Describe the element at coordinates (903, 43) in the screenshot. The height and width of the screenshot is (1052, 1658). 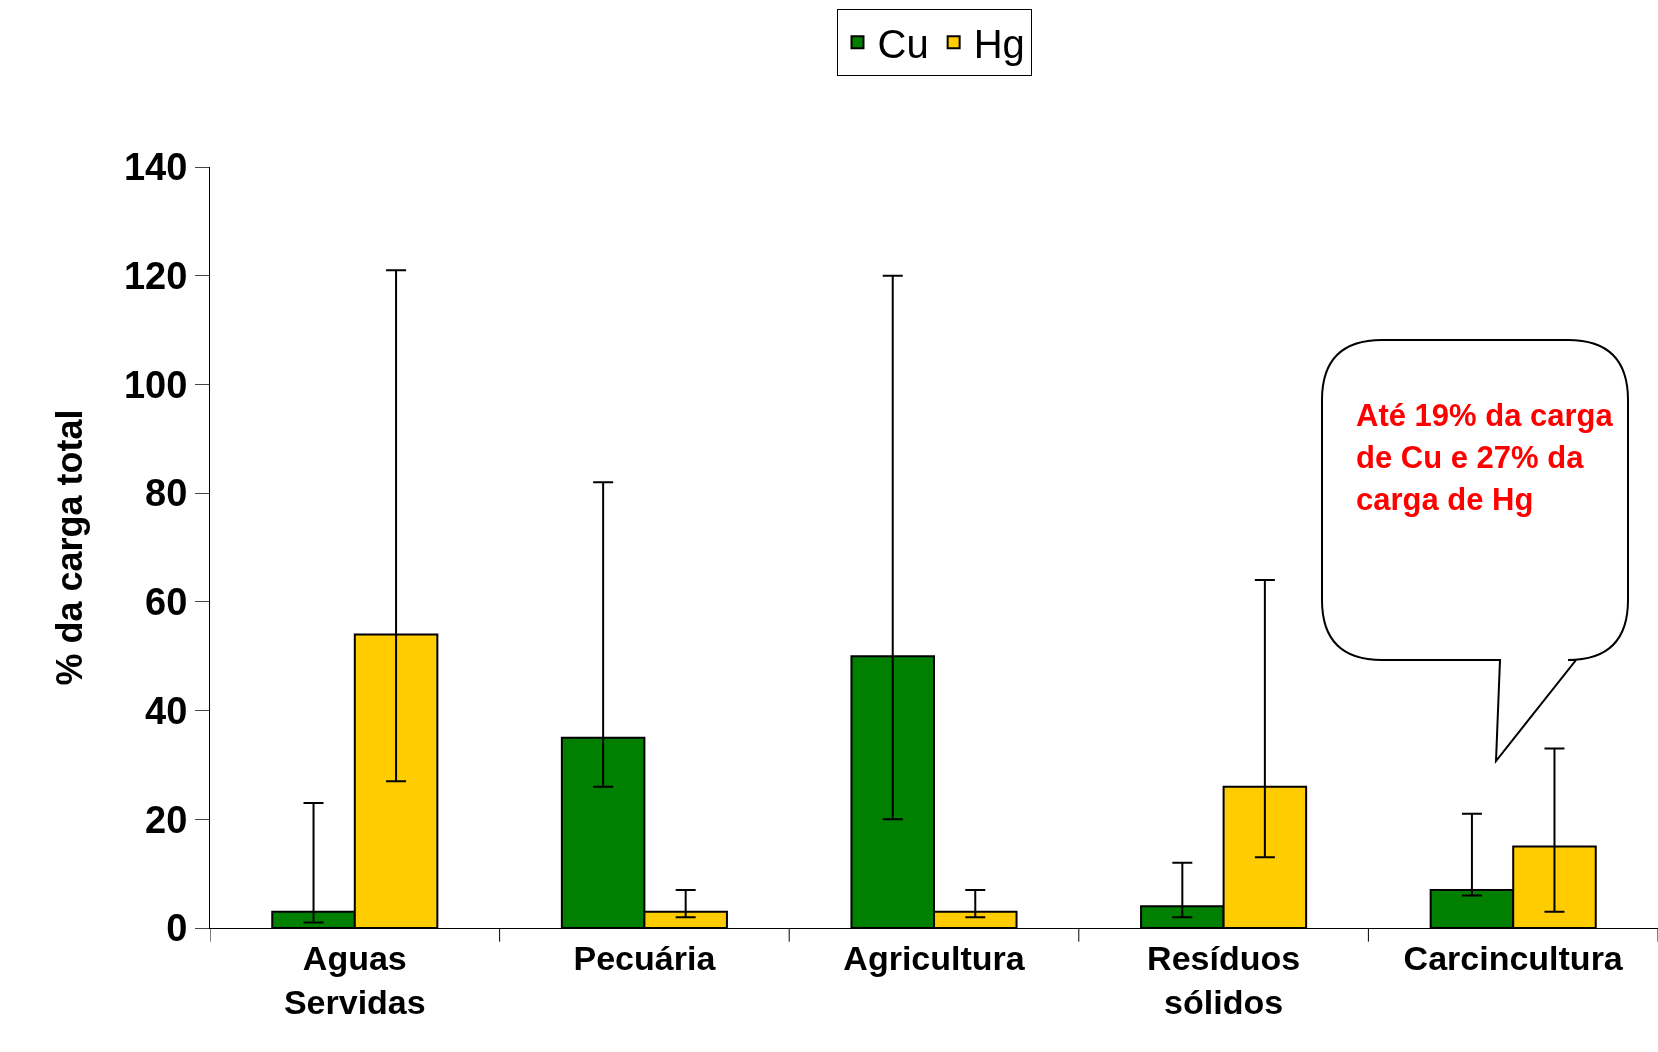
I see `legend-label: Cu` at that location.